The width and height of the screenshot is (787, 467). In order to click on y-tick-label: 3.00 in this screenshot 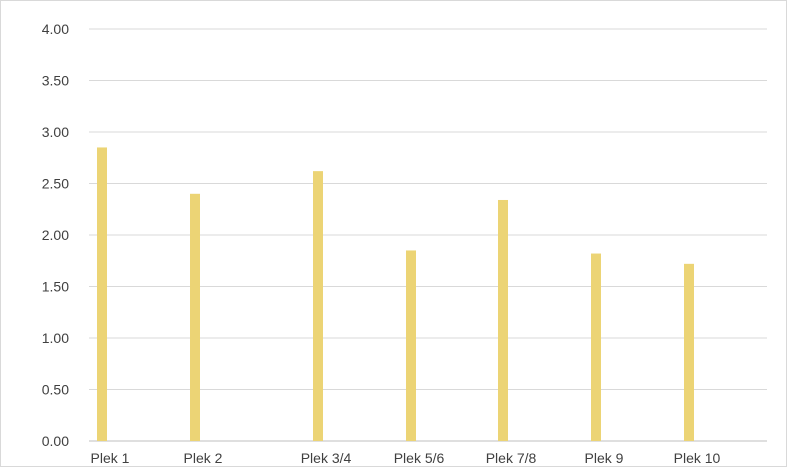, I will do `click(55, 132)`.